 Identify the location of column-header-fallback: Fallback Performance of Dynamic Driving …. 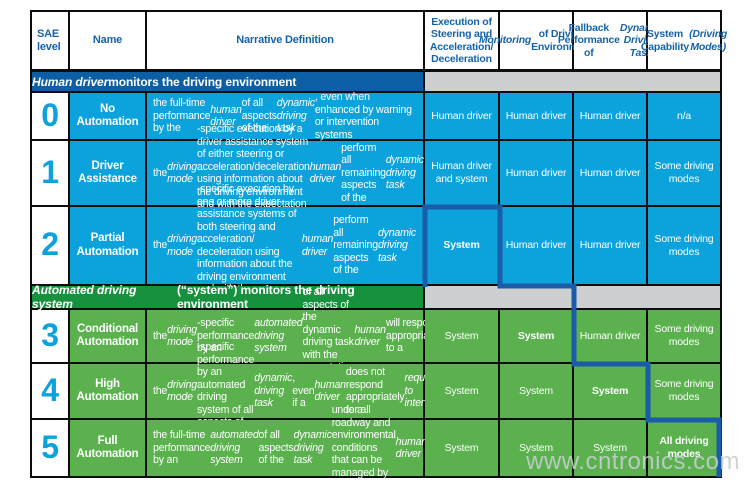
(610, 42).